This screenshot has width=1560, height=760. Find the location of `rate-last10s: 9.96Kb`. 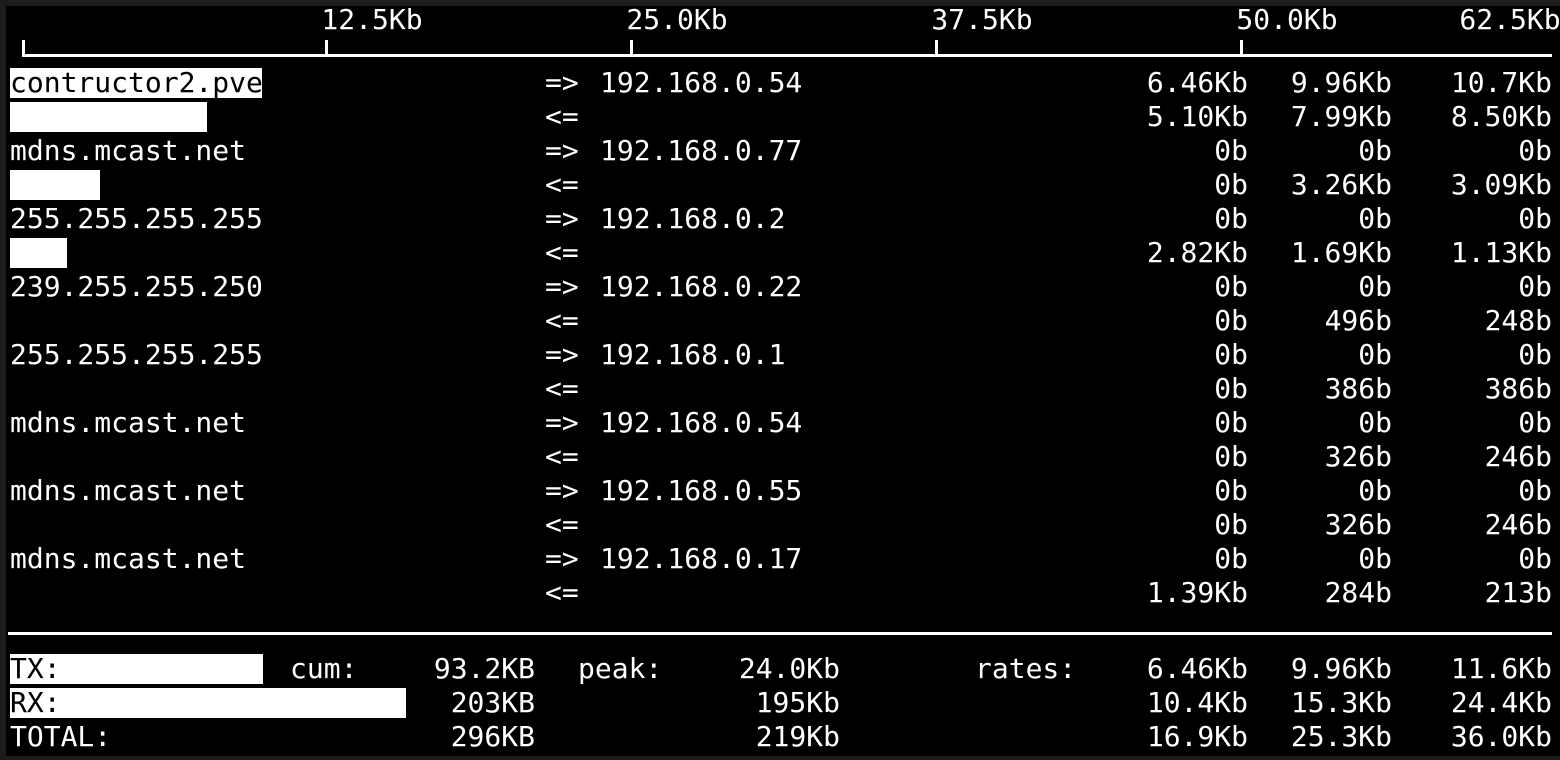

rate-last10s: 9.96Kb is located at coordinates (1341, 82).